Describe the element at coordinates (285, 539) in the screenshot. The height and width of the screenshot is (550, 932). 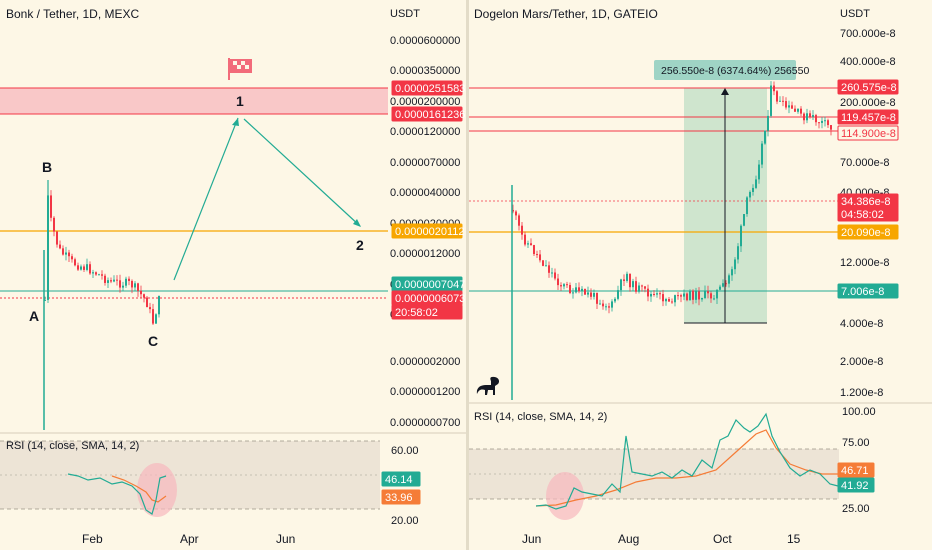
I see `left-x-tick-jun: Jun` at that location.